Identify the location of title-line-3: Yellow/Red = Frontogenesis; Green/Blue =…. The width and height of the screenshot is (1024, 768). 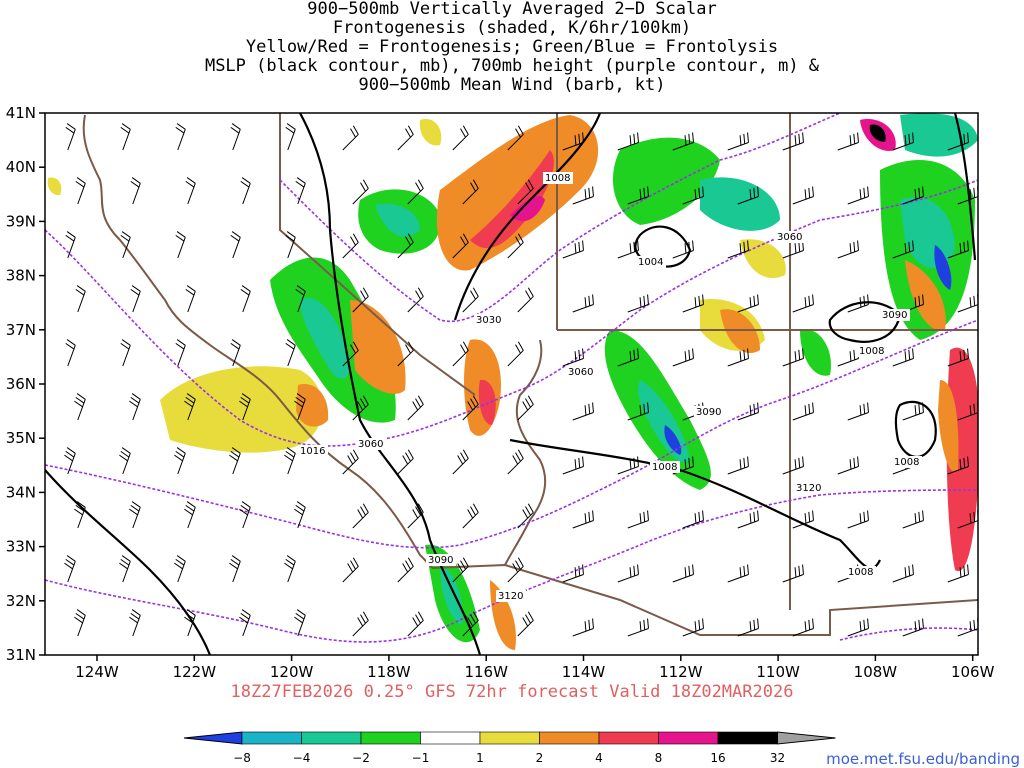
(512, 47).